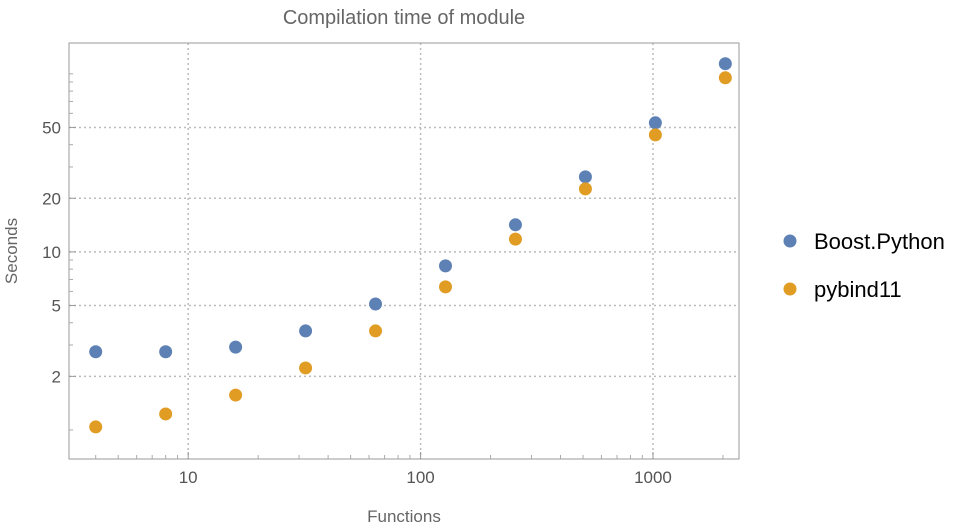 This screenshot has width=975, height=525. What do you see at coordinates (653, 477) in the screenshot?
I see `x-tick-label: 1000` at bounding box center [653, 477].